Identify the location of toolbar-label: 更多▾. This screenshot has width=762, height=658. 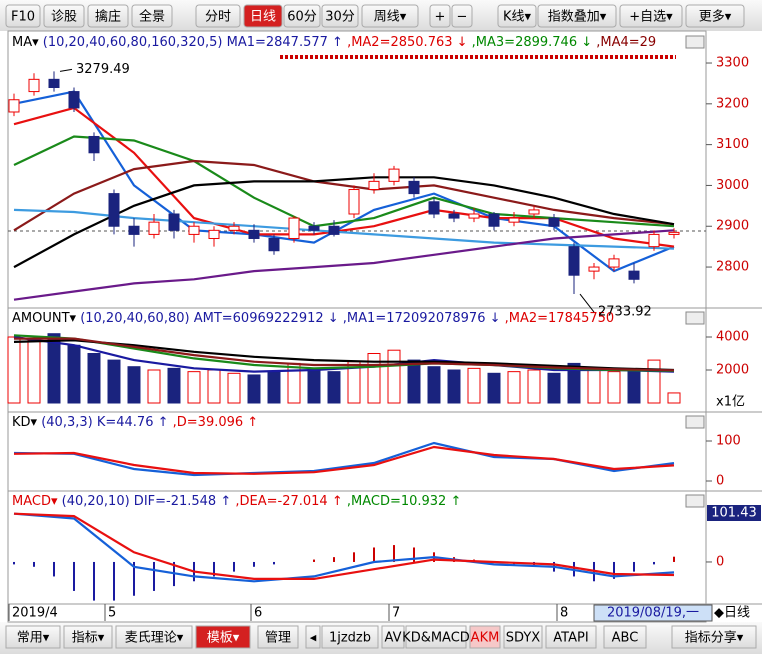
(715, 17).